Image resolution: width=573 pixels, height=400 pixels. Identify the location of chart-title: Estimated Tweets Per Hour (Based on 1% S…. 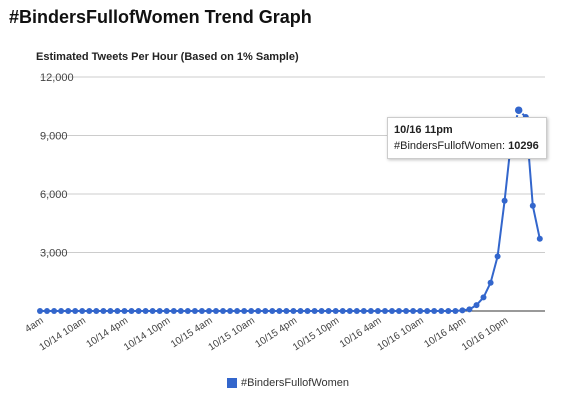
(167, 57).